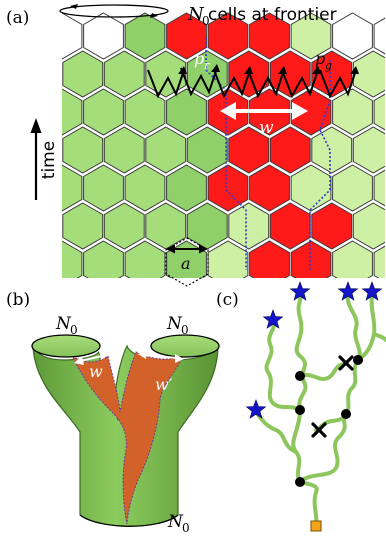  I want to click on bottom-rim, so click(129, 520).